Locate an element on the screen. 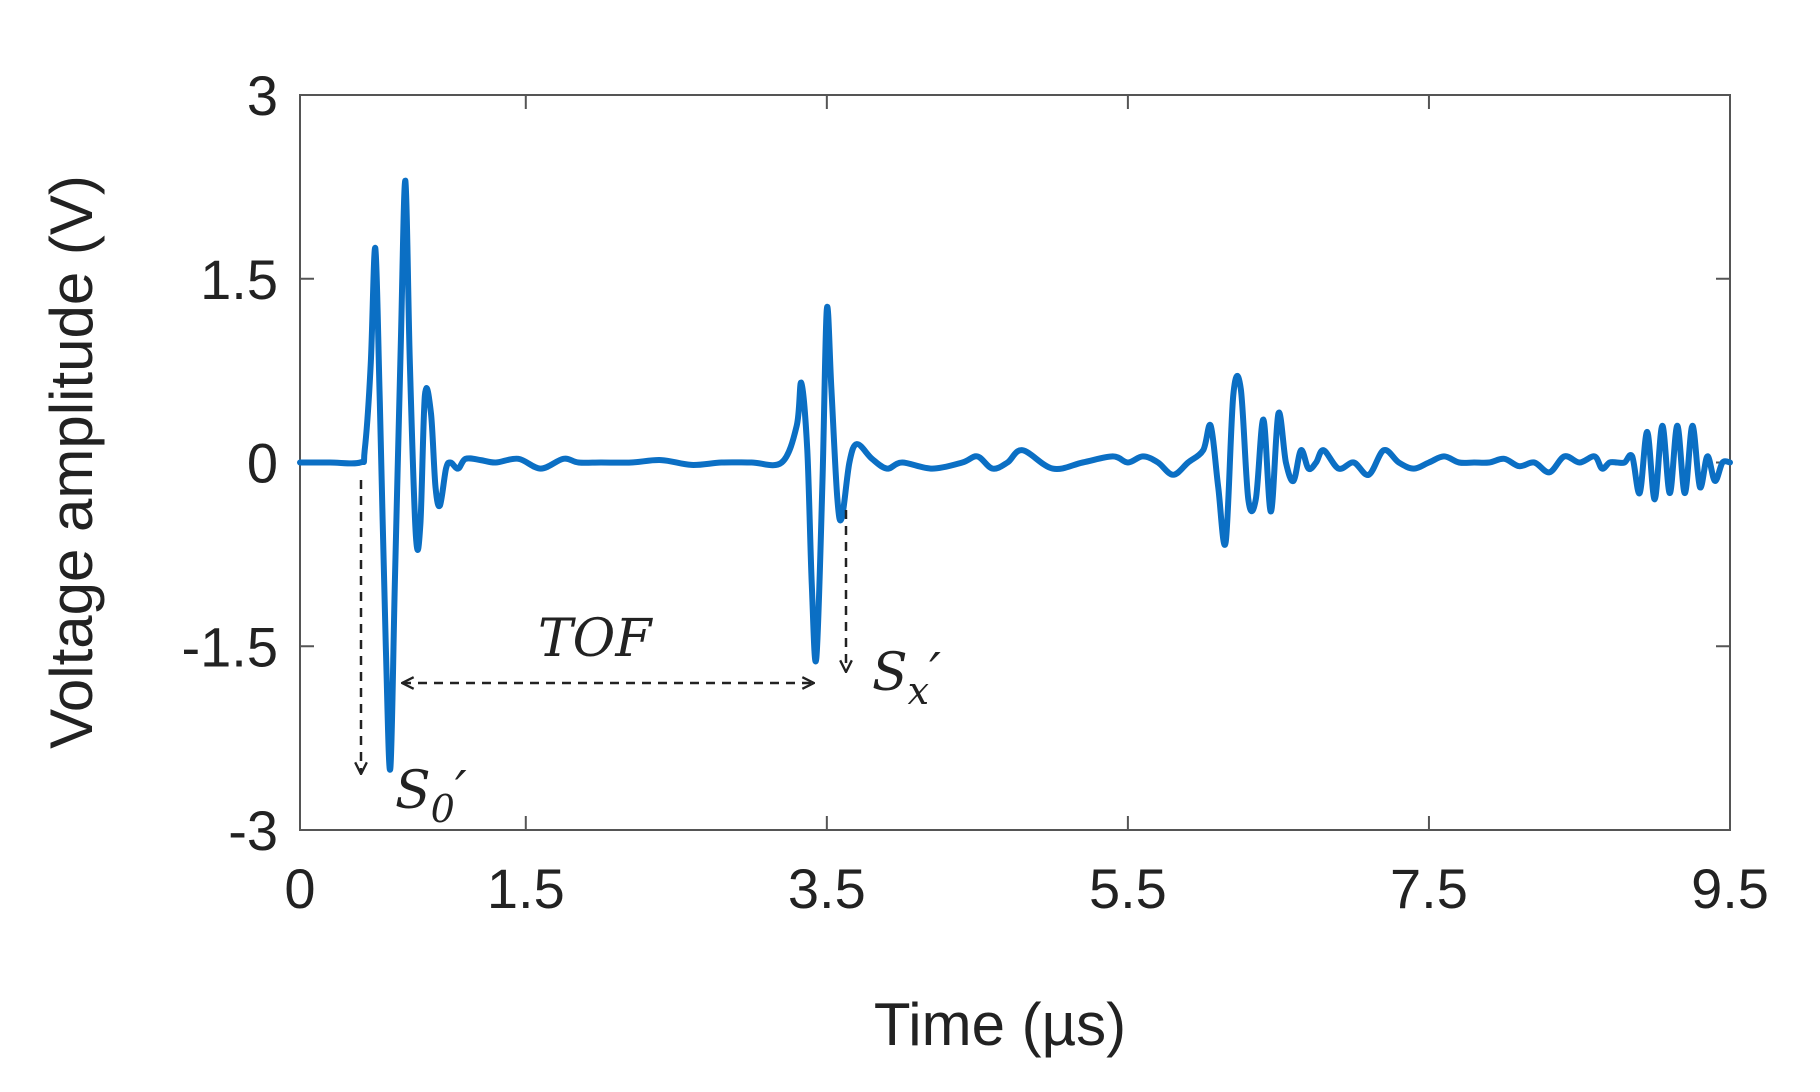 The width and height of the screenshot is (1820, 1092). y-tick-label: -3 is located at coordinates (253, 830).